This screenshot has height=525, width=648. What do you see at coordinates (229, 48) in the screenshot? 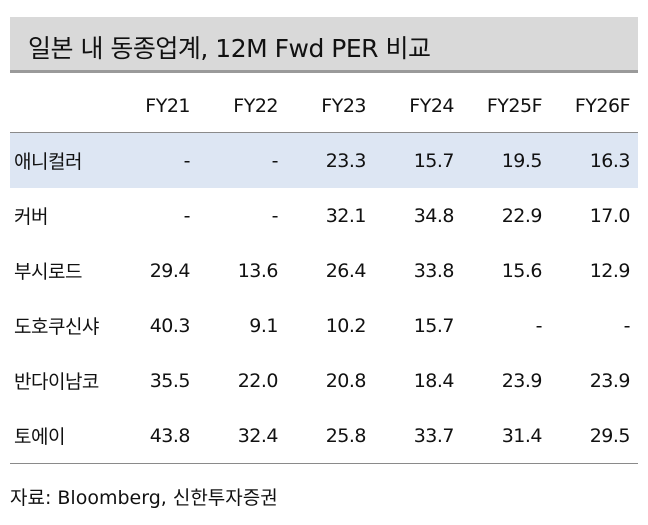
I see `page-title: 일본 내 동종업계, 12M Fwd PER 비교` at bounding box center [229, 48].